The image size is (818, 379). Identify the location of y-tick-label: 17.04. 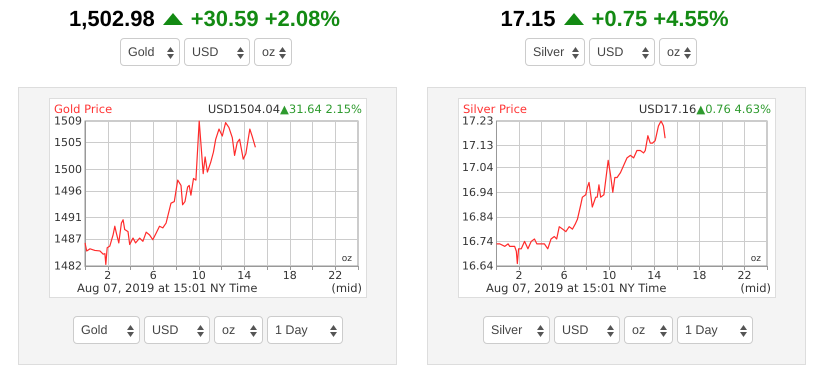
(478, 167).